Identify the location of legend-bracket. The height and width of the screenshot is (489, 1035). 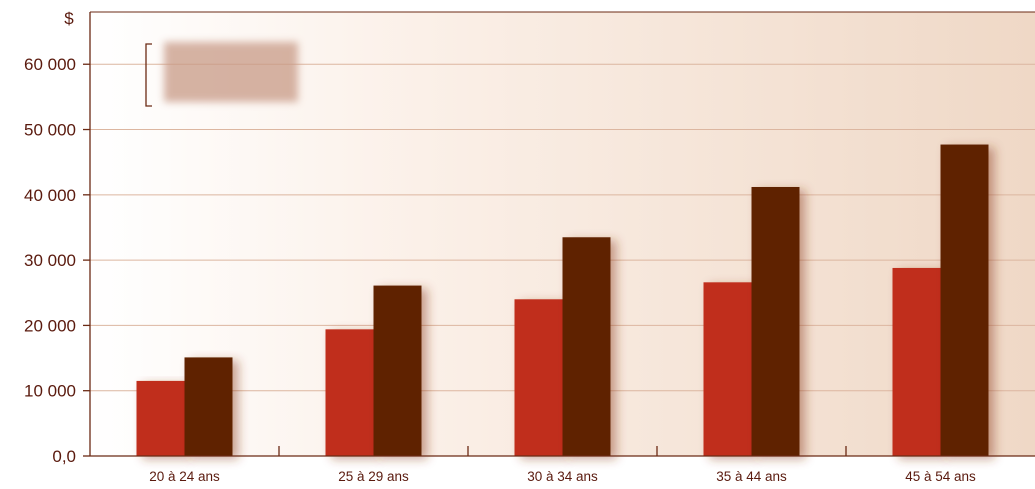
(148, 75).